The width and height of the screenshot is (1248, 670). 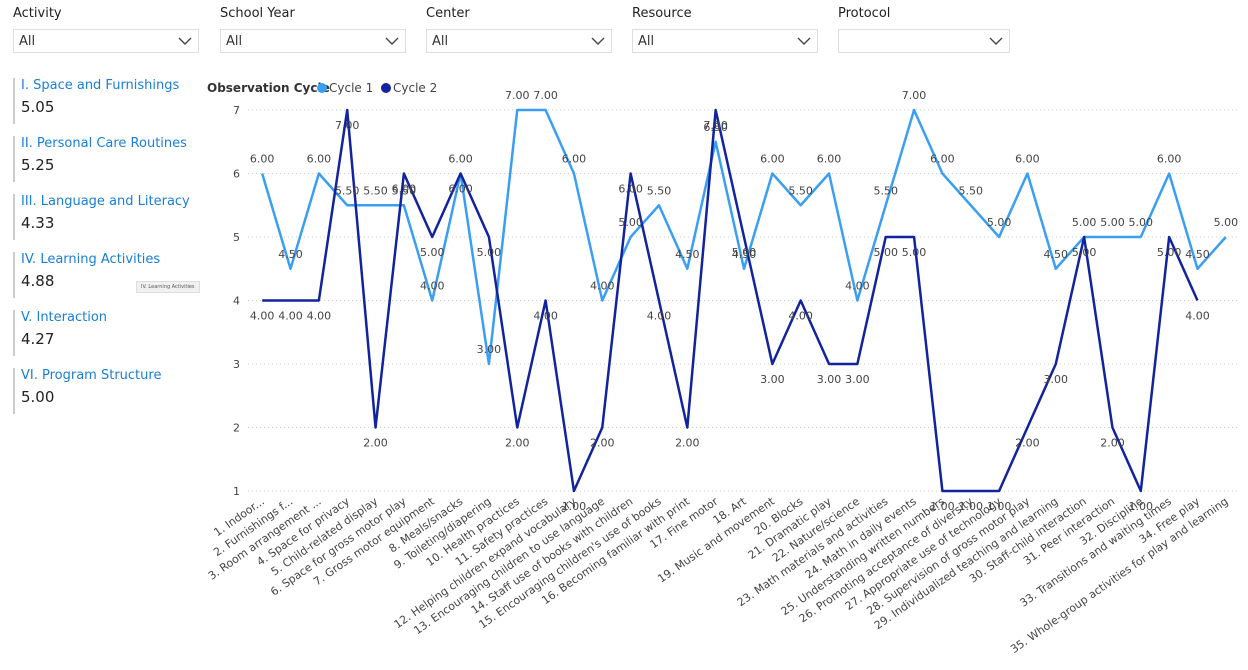 What do you see at coordinates (38, 165) in the screenshot?
I see `kpi-value: 5.25` at bounding box center [38, 165].